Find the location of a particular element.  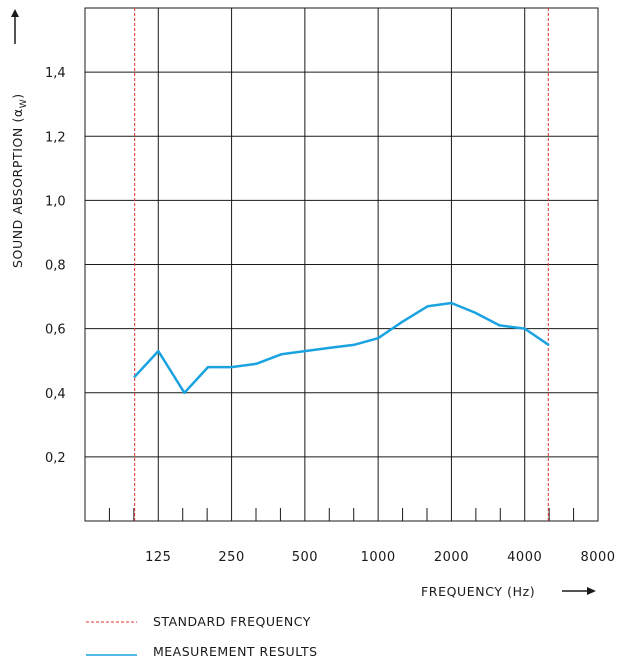

y-tick-label: 0,4 is located at coordinates (55, 394).